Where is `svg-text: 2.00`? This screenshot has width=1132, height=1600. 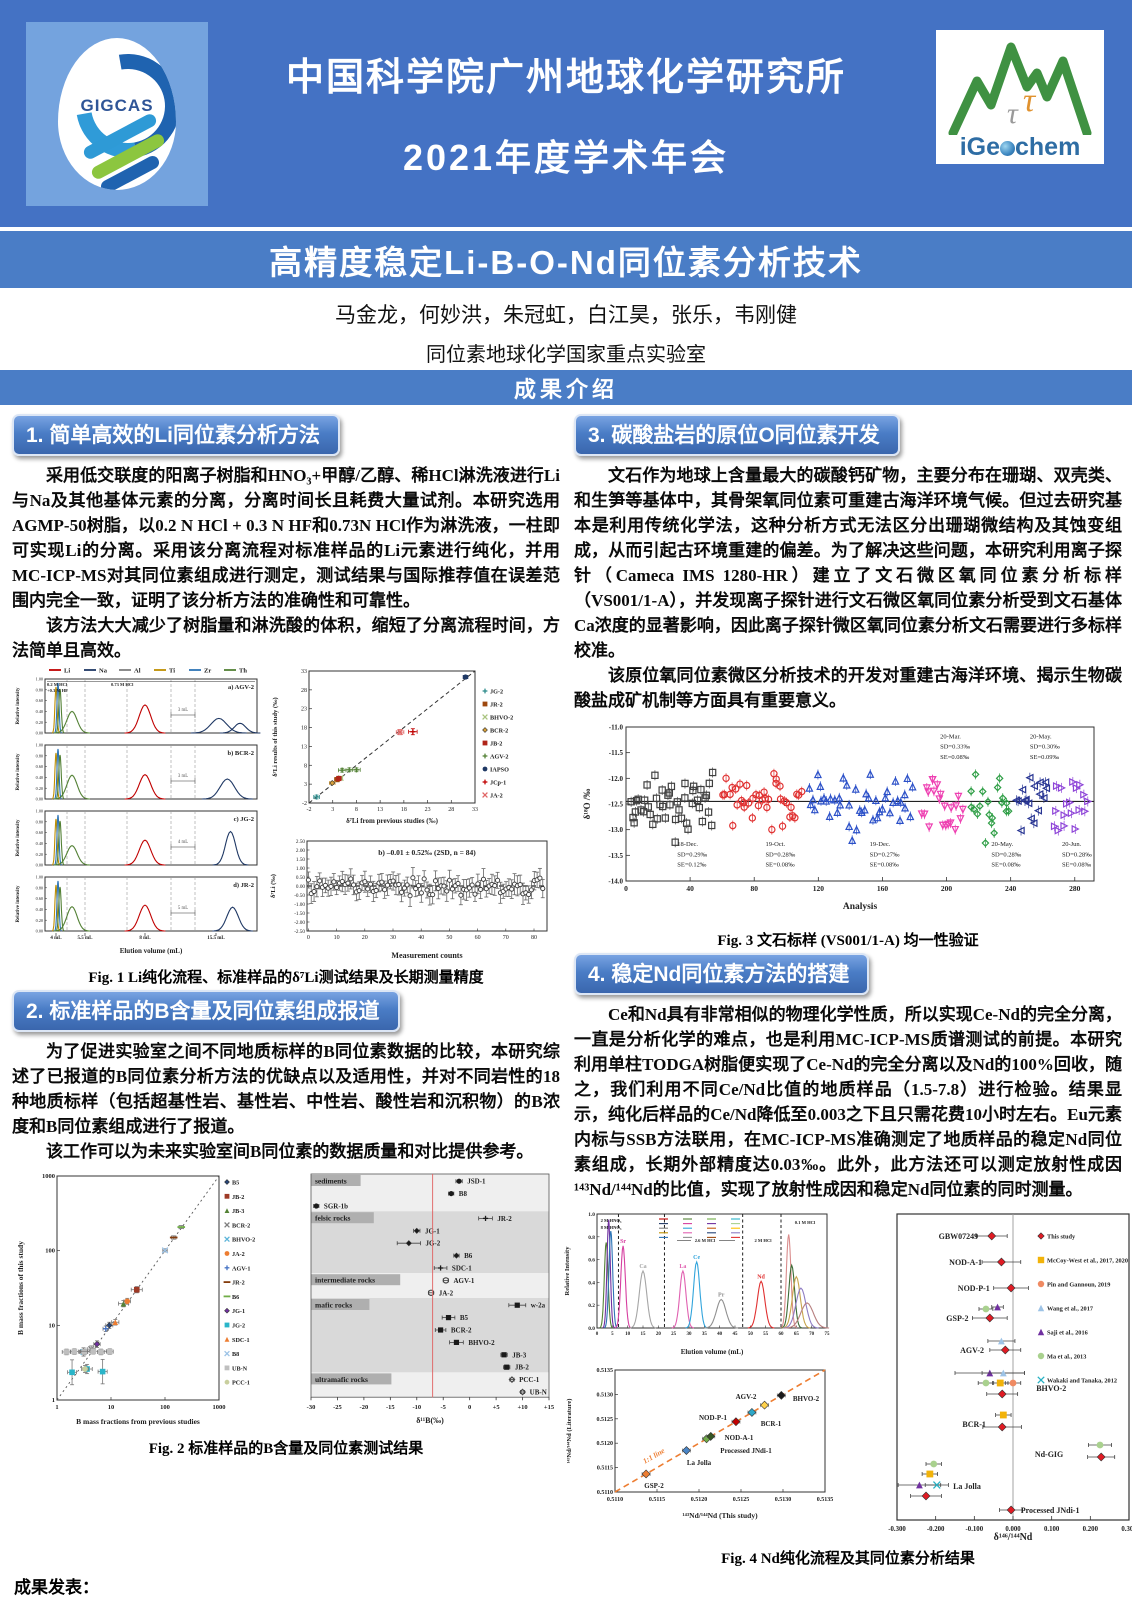
svg-text: 2.00 is located at coordinates (300, 851).